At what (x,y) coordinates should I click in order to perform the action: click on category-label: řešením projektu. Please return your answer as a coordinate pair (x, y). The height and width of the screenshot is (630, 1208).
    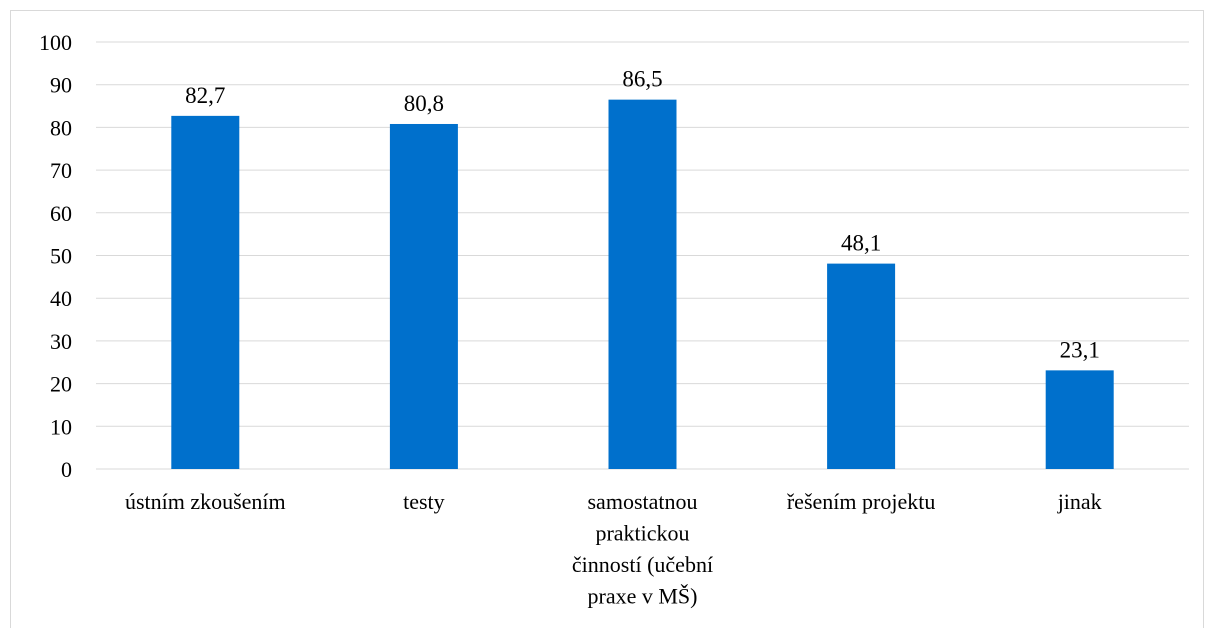
    Looking at the image, I should click on (861, 501).